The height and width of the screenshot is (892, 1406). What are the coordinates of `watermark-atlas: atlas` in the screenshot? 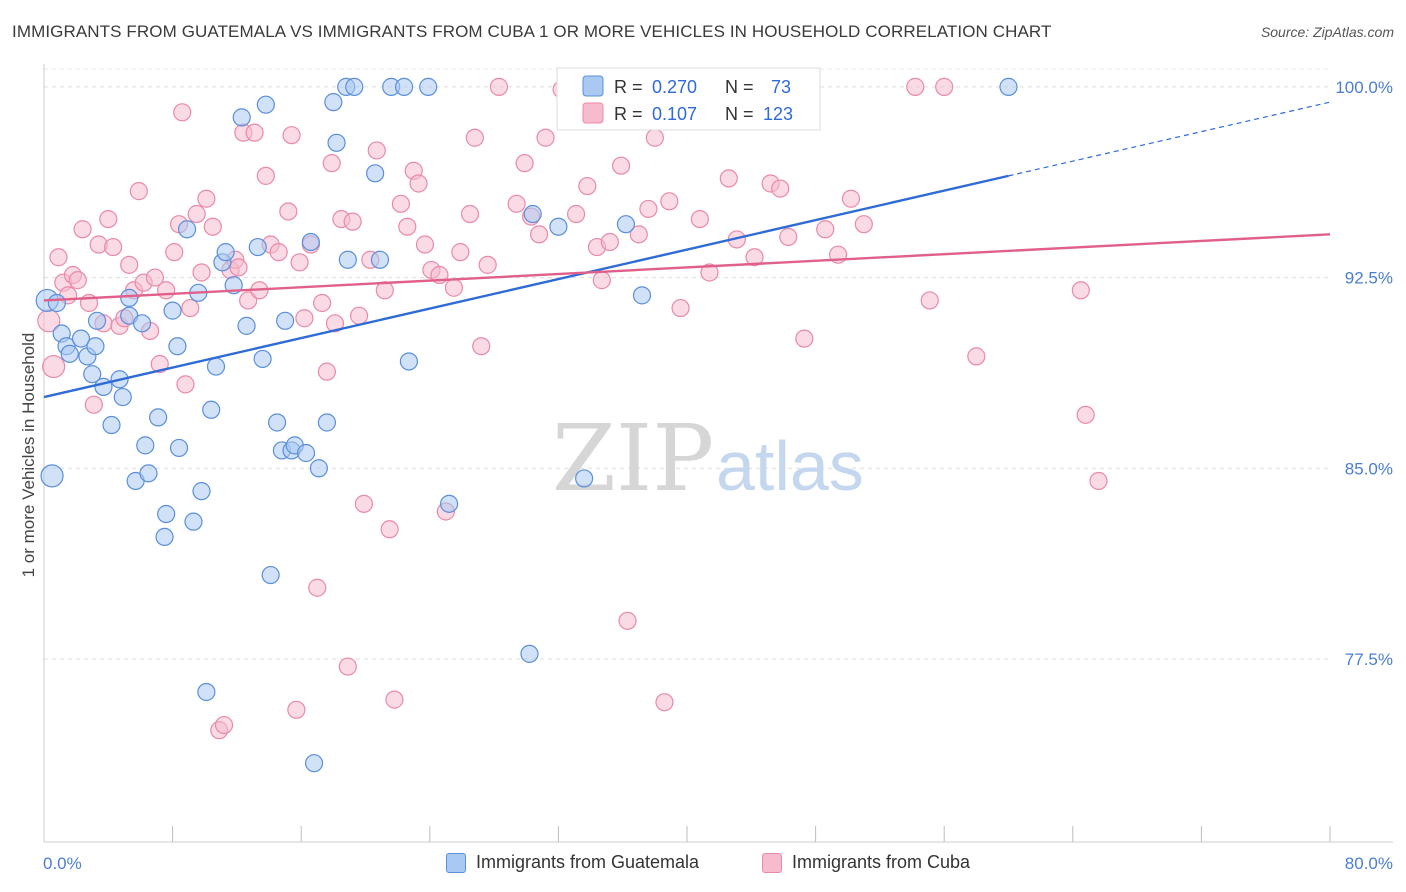 It's located at (790, 466).